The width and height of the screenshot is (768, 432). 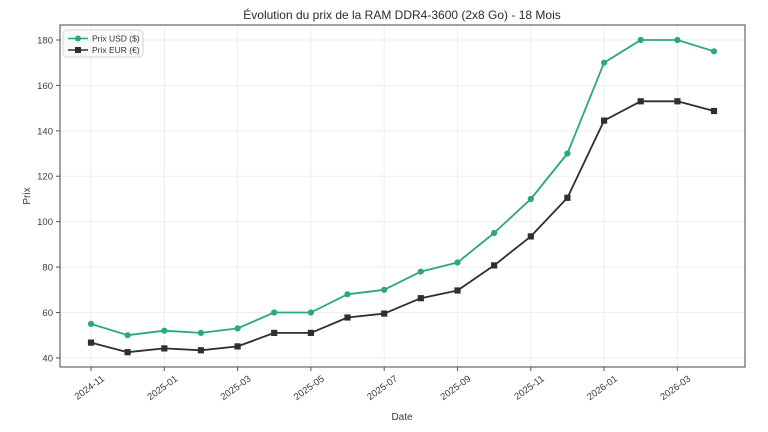 I want to click on x-tick-label: 2026-01, so click(x=602, y=388).